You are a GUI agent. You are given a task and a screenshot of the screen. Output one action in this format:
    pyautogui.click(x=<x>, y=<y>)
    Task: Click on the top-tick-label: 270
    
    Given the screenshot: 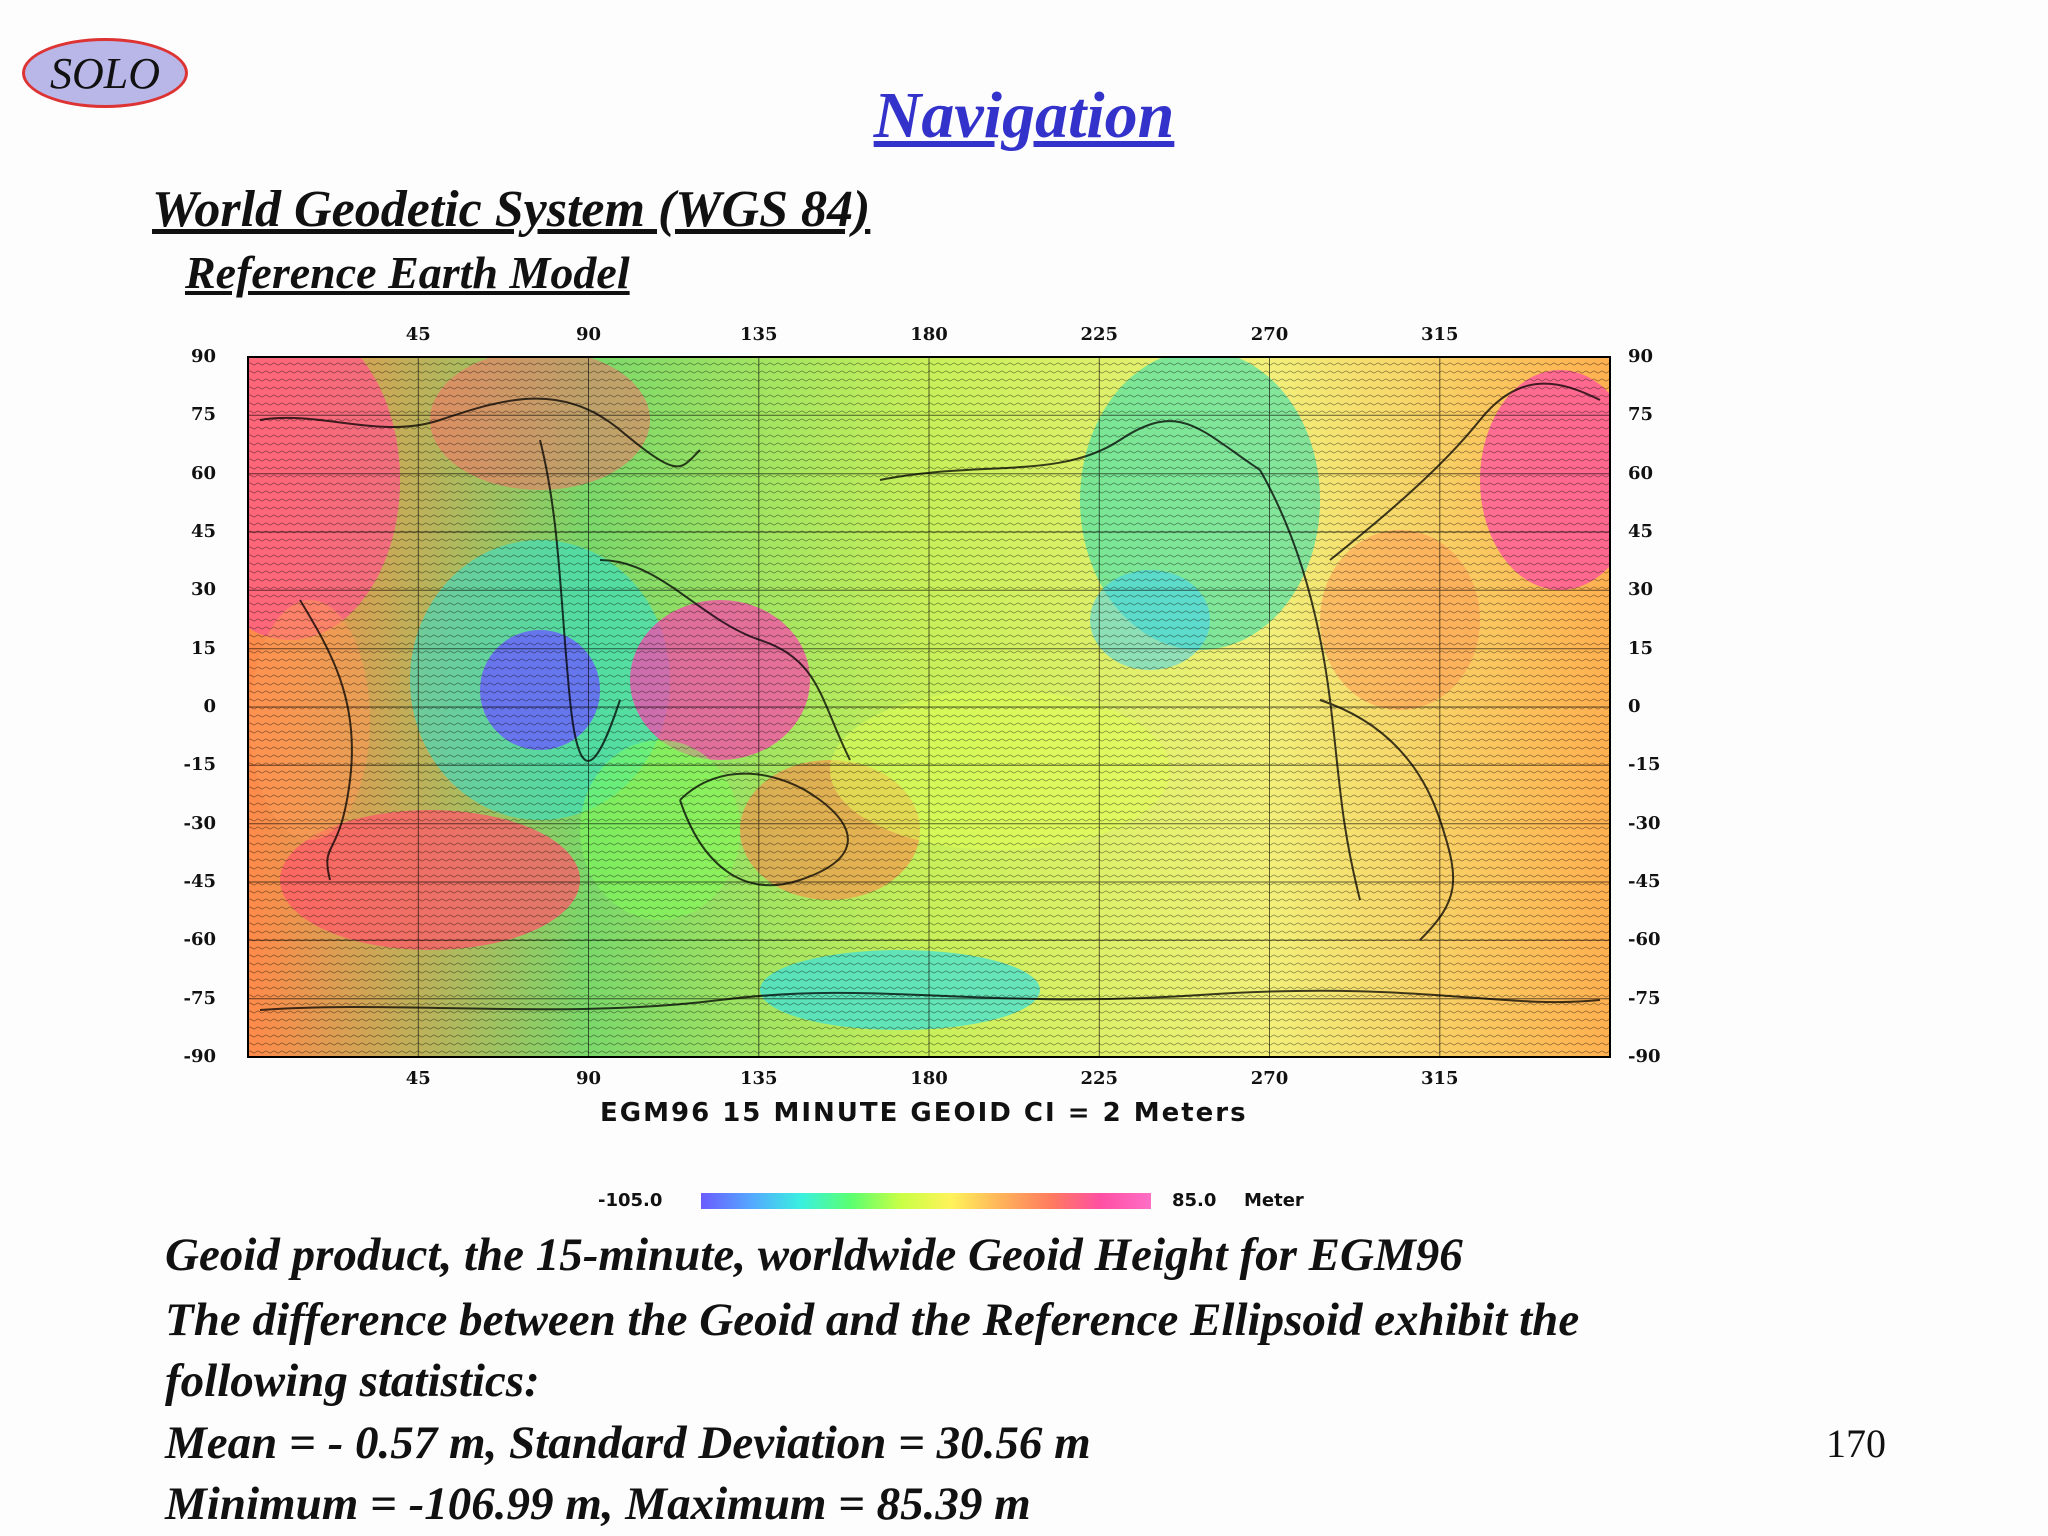 What is the action you would take?
    pyautogui.click(x=1269, y=334)
    